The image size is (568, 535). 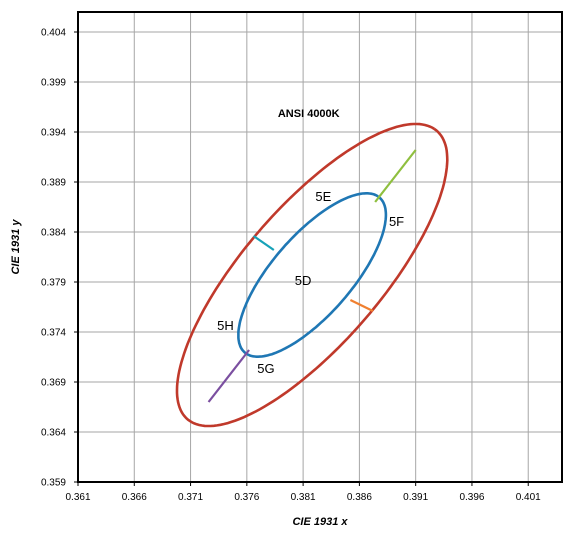 What do you see at coordinates (415, 497) in the screenshot?
I see `x-tick-label: 0.391` at bounding box center [415, 497].